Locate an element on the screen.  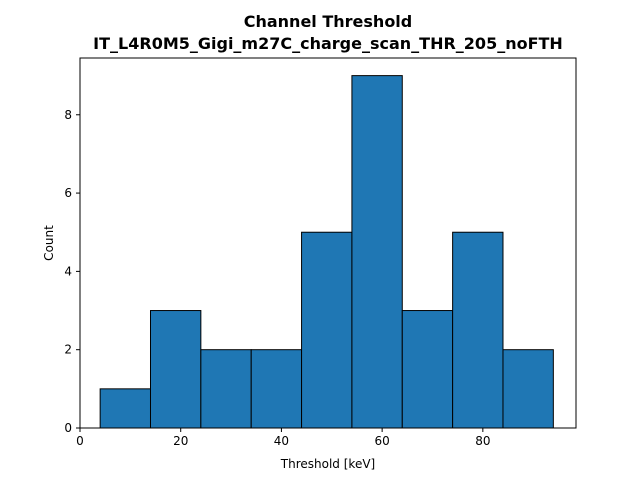
chart-title: Channel Threshold is located at coordinates (328, 21).